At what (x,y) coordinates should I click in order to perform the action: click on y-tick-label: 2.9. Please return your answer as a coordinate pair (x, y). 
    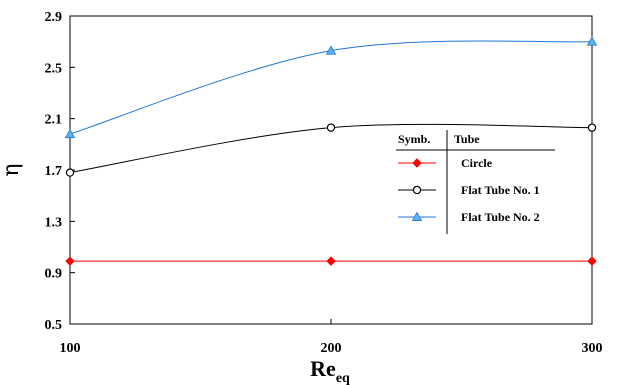
    Looking at the image, I should click on (54, 17).